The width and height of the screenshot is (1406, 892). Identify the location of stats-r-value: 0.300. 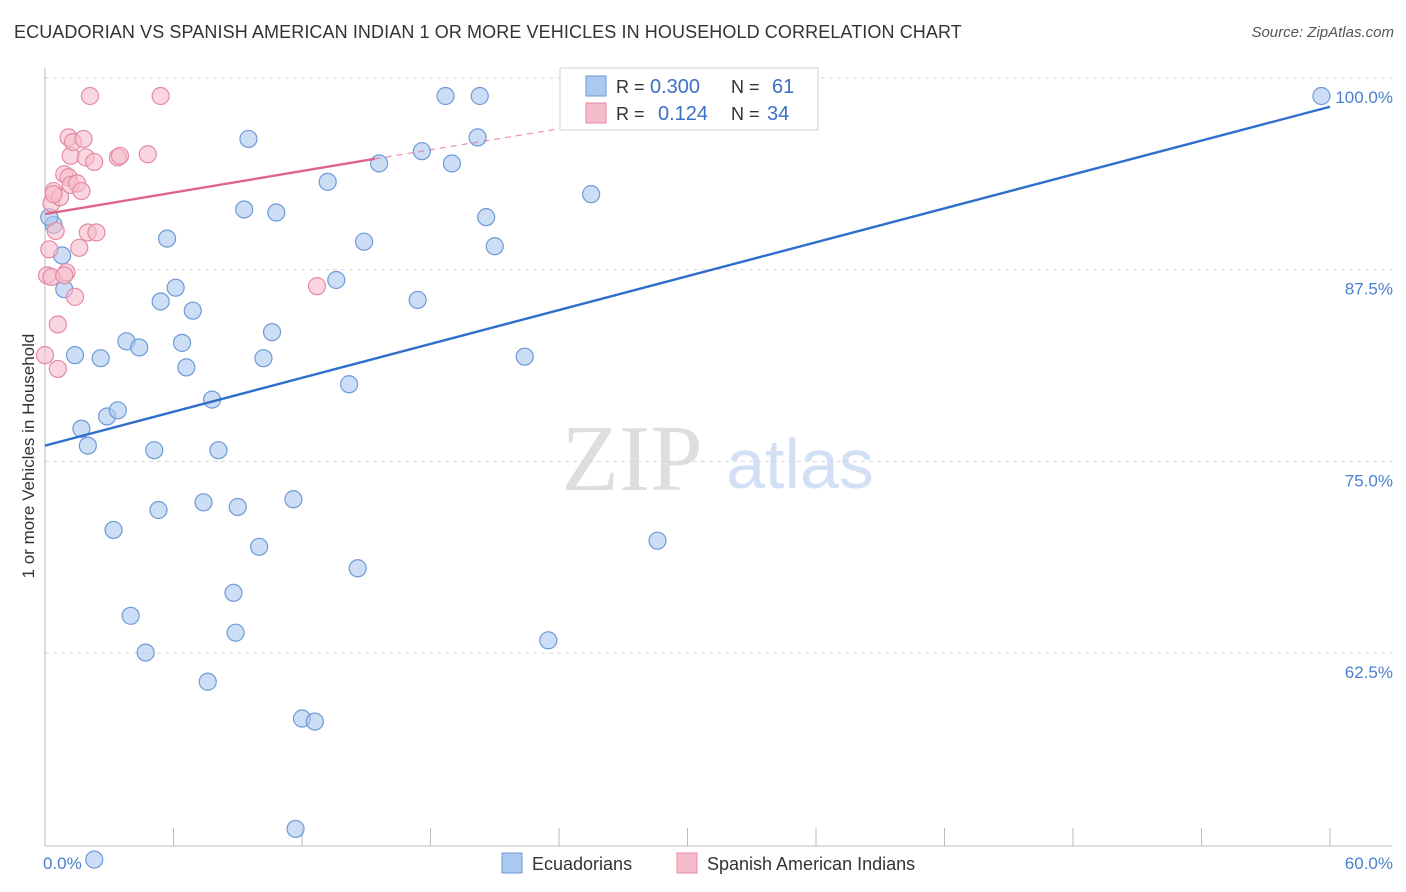
(675, 87).